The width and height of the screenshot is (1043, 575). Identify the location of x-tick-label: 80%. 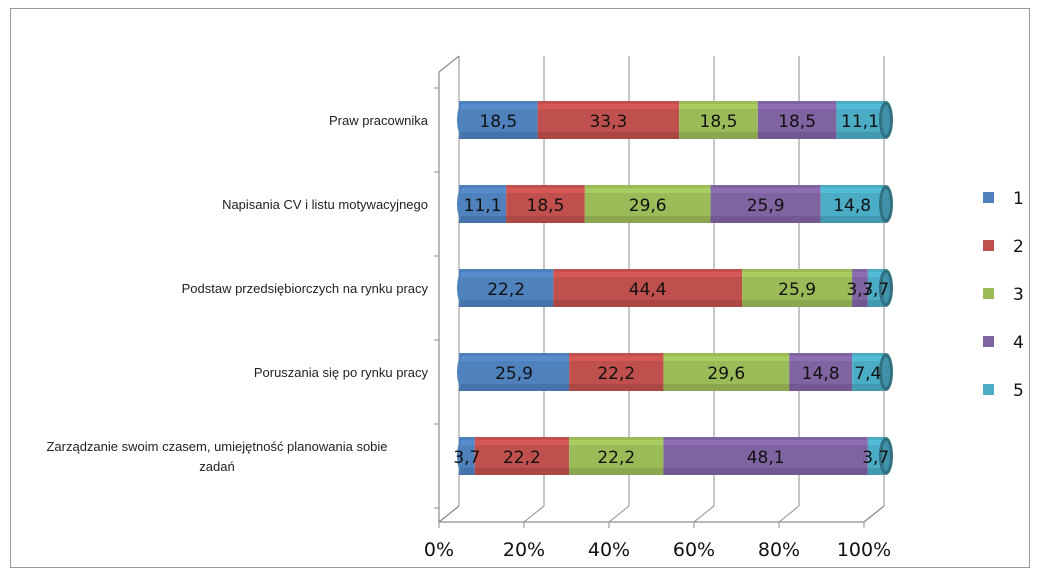
(779, 550).